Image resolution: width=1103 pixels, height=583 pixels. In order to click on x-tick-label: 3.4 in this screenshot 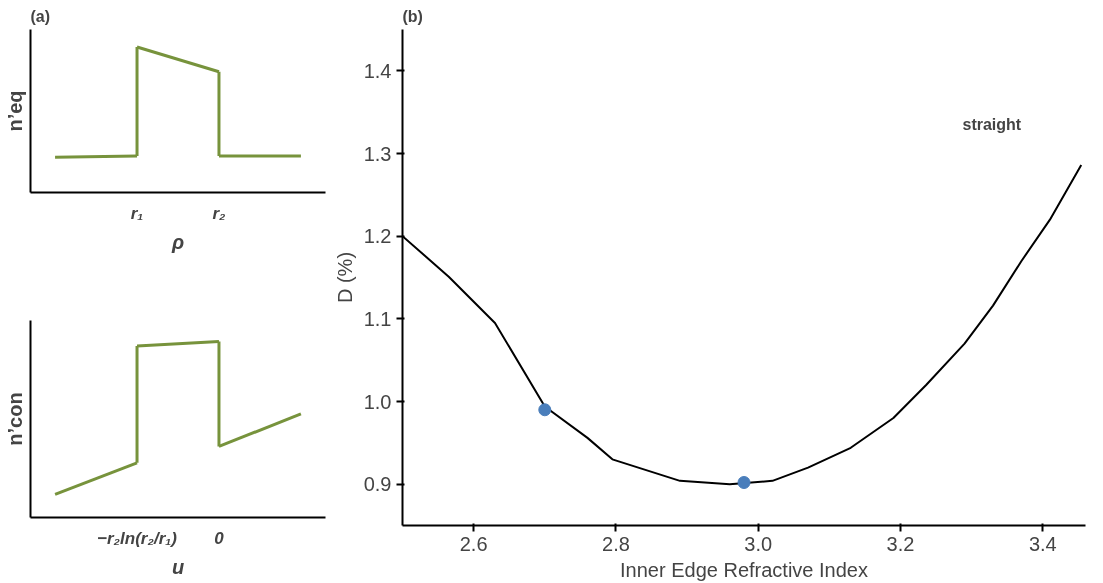, I will do `click(1042, 543)`.